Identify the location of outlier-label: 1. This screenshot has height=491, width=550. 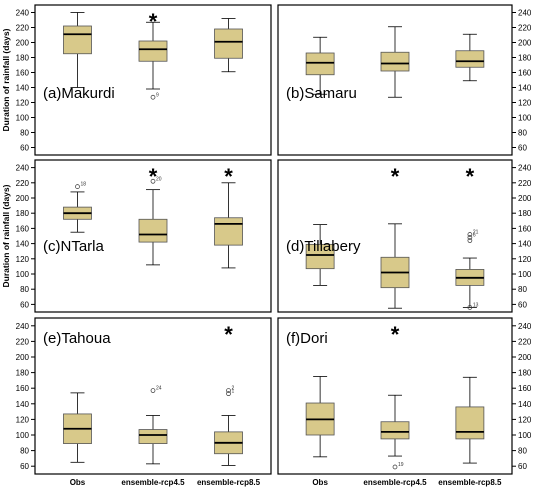
(233, 392).